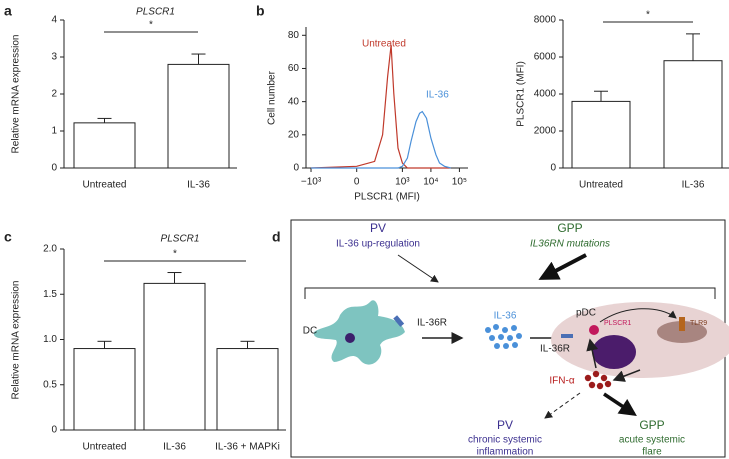  Describe the element at coordinates (545, 94) in the screenshot. I see `y-tick-label: 4000` at that location.